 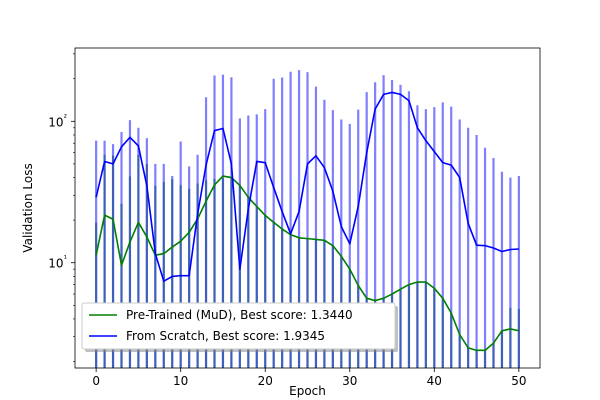 I want to click on legend-label-pretrained: Pre-Trained (MuD), Best score: 1.3440, so click(x=239, y=315).